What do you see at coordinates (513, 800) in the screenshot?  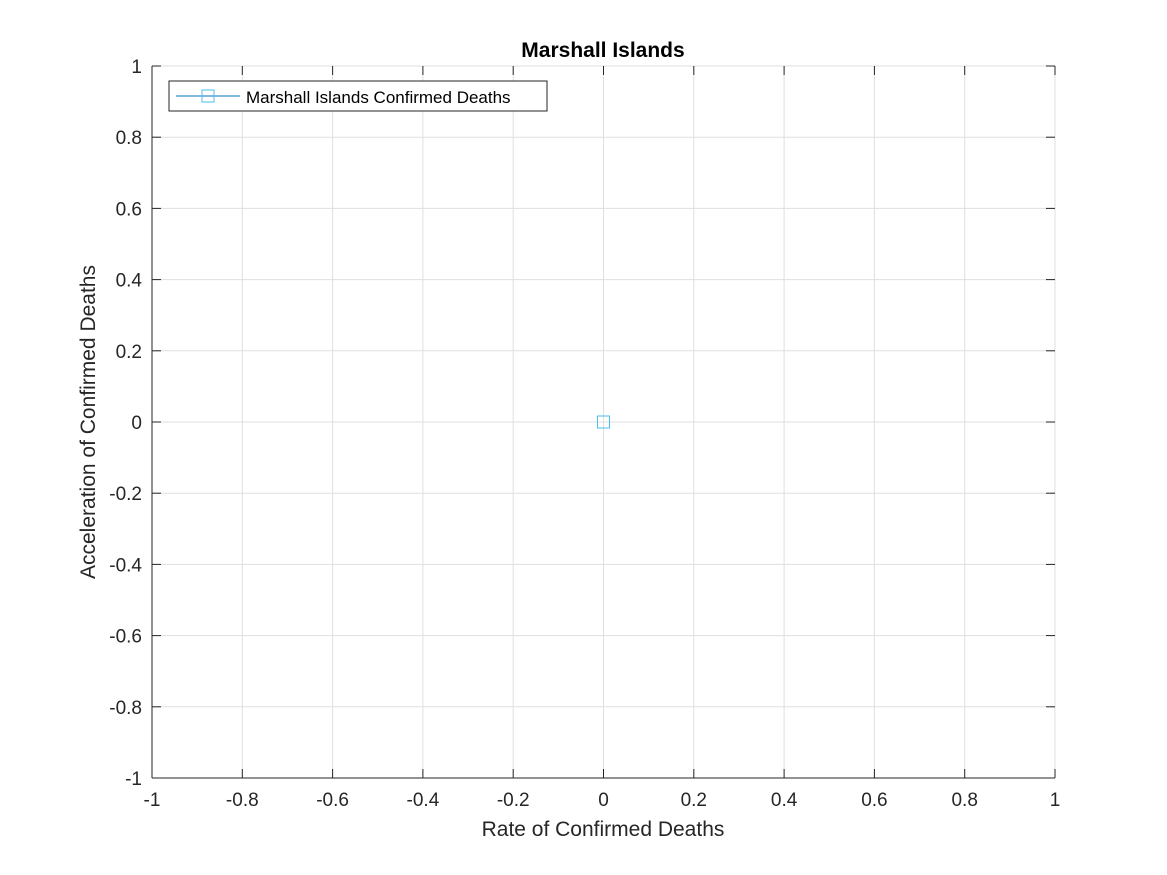 I see `x-tick-label: -0.2` at bounding box center [513, 800].